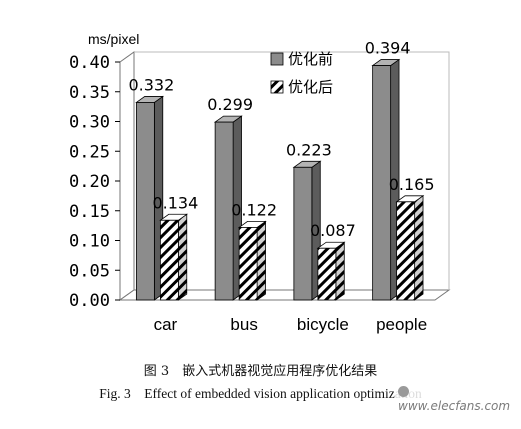 The image size is (521, 429). Describe the element at coordinates (89, 212) in the screenshot. I see `y-tick-label: 0.15` at that location.